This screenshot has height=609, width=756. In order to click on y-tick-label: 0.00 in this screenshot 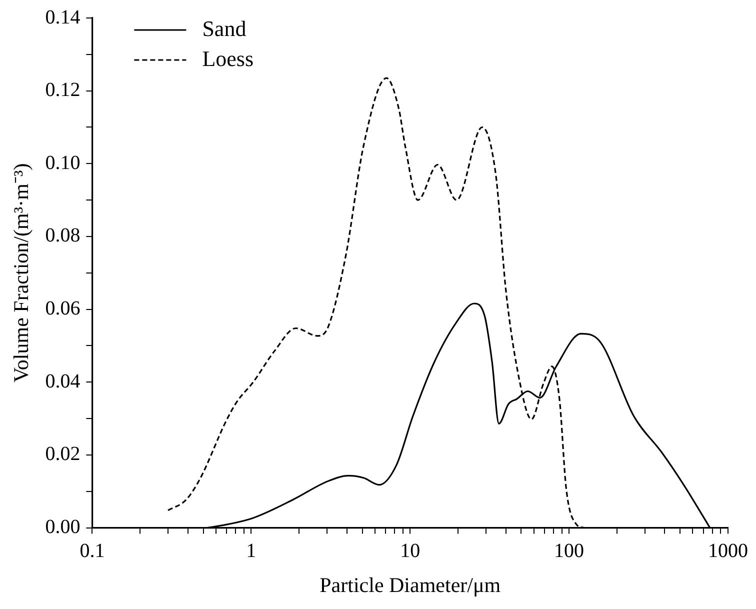, I will do `click(62, 527)`.